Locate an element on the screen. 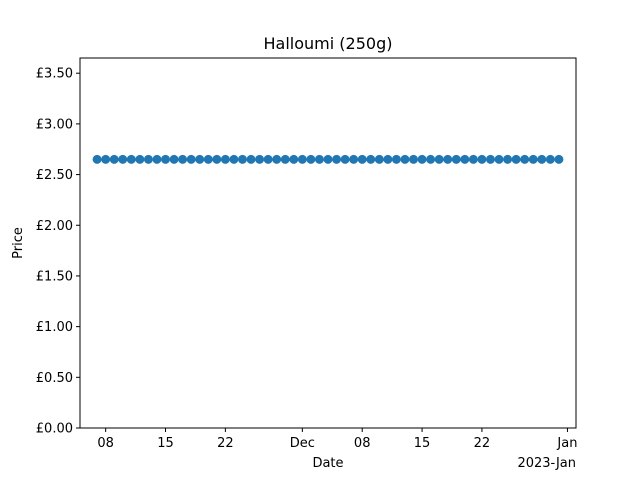 The image size is (640, 480). data-series is located at coordinates (328, 159).